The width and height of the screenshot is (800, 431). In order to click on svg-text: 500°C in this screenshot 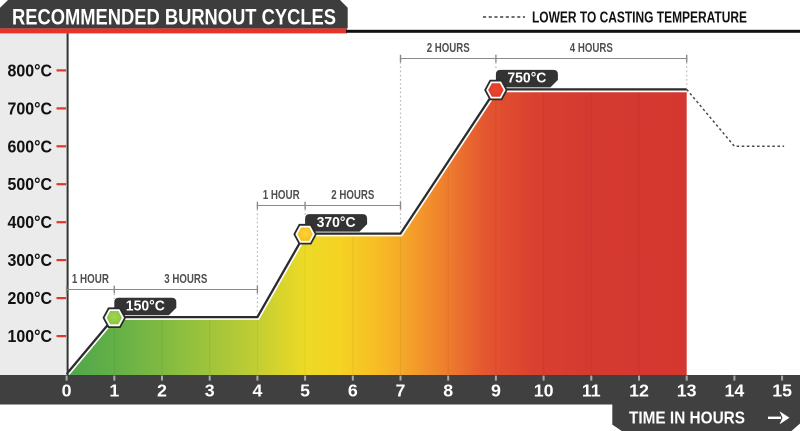, I will do `click(30, 184)`.